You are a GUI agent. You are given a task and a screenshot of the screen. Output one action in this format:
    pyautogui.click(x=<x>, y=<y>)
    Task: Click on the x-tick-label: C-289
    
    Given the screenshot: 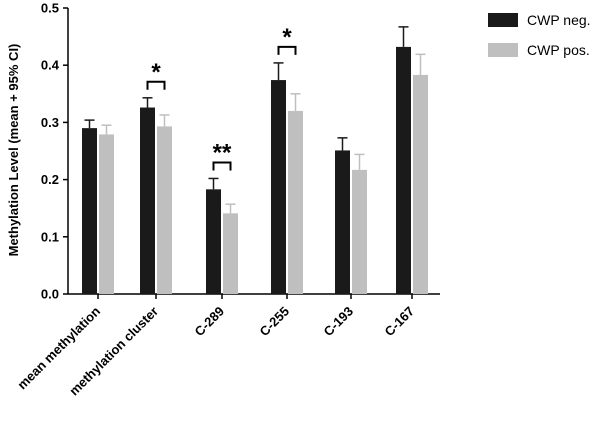 What is the action you would take?
    pyautogui.click(x=209, y=322)
    